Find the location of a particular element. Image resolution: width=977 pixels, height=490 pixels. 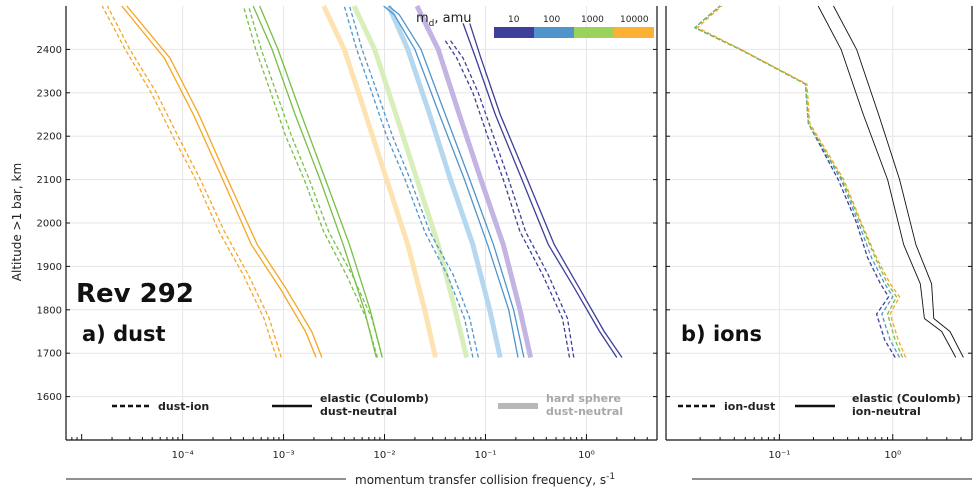

legend-hard-sphere-label-1: hard sphere is located at coordinates (583, 398).